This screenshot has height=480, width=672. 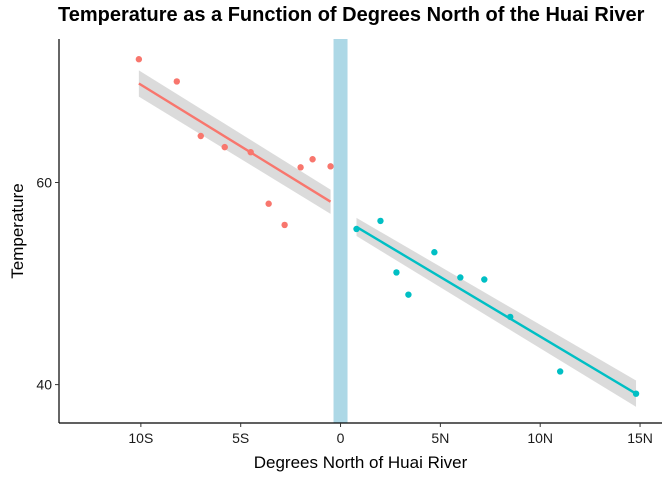 What do you see at coordinates (540, 438) in the screenshot?
I see `x-tick-label: 10N` at bounding box center [540, 438].